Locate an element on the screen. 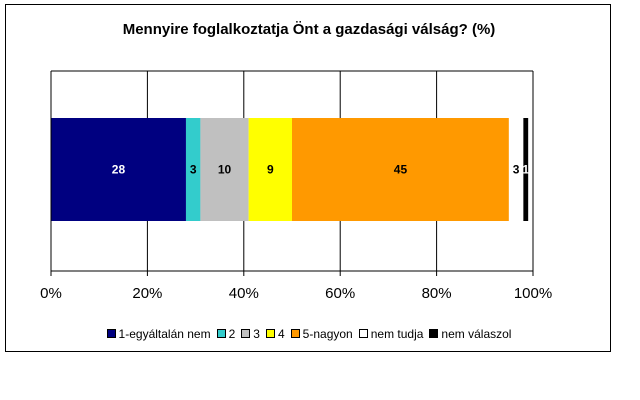  x-tick-label: 20% is located at coordinates (147, 293).